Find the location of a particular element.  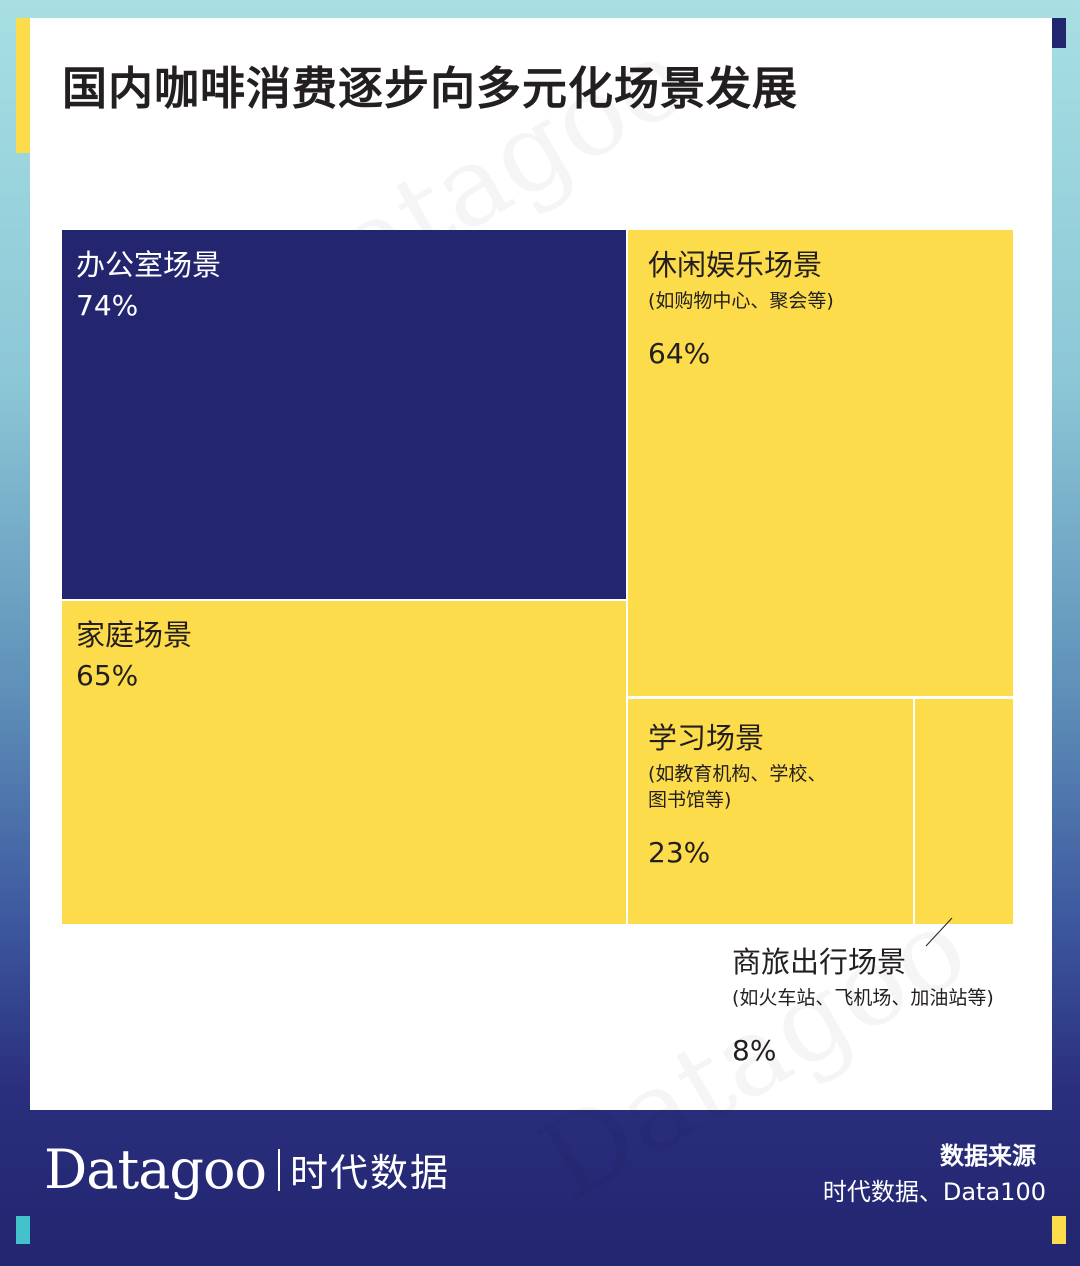

brand-name: Datagoo is located at coordinates (155, 1169).